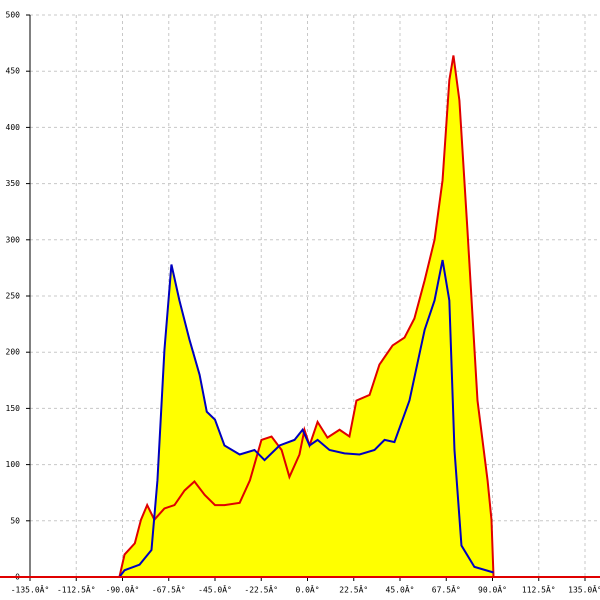 This screenshot has height=600, width=600. I want to click on x-tick-label: 22.5Â°, so click(353, 589).